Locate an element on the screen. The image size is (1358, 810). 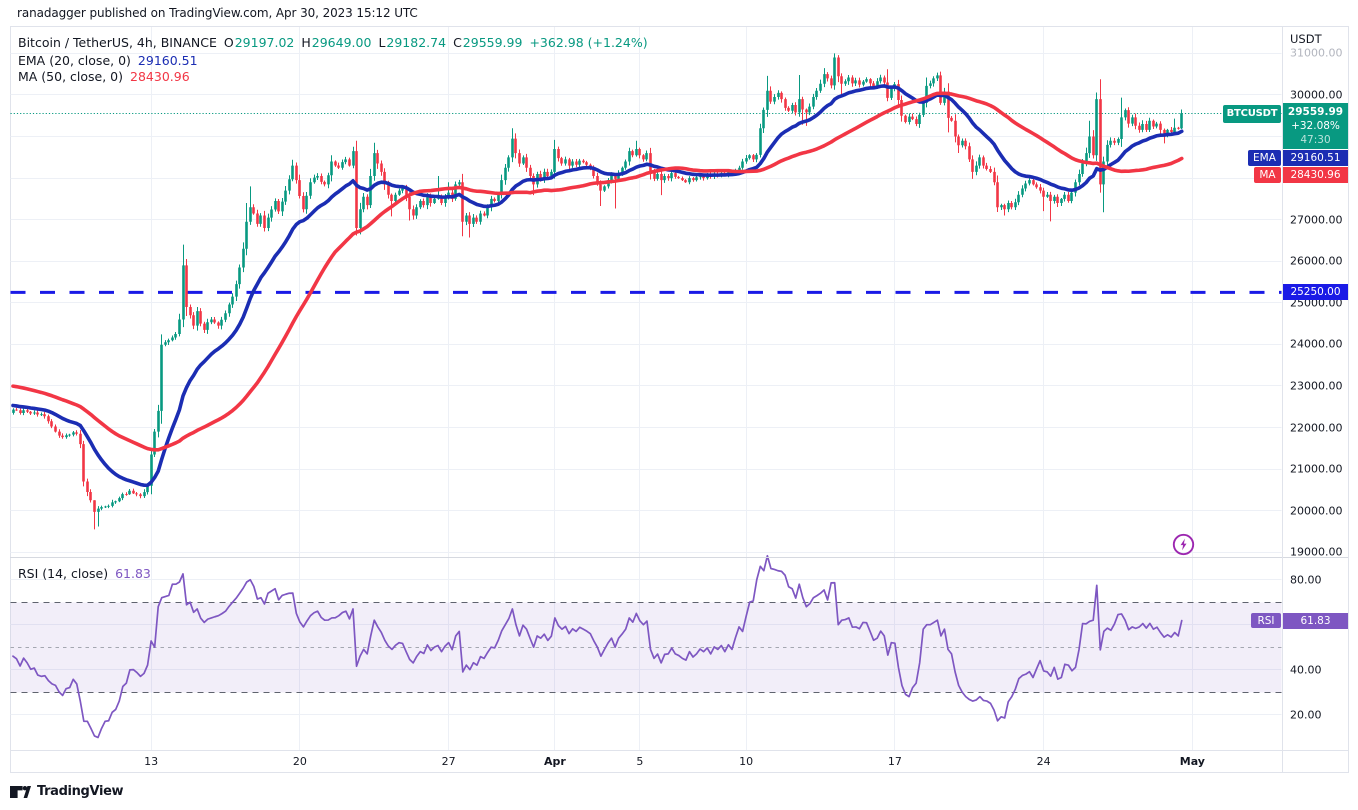
lightning-bolt-icon is located at coordinates (1183, 544).